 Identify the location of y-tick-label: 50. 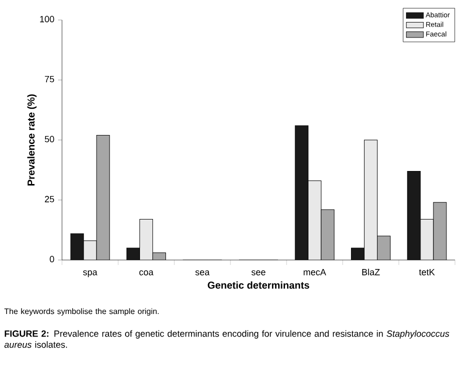
(49, 139).